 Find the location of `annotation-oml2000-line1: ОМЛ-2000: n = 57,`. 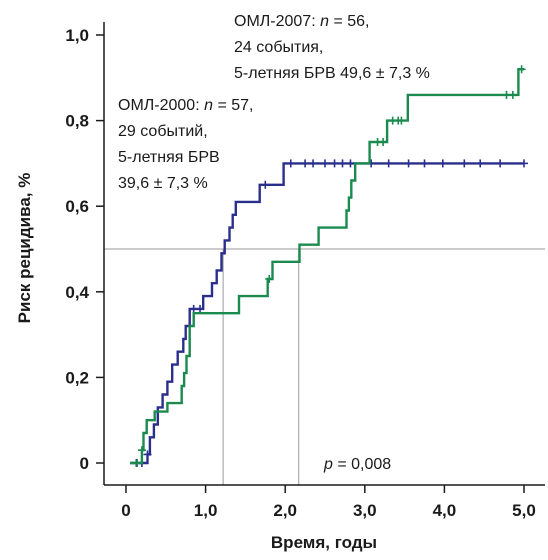

annotation-oml2000-line1: ОМЛ-2000: n = 57, is located at coordinates (185, 105).